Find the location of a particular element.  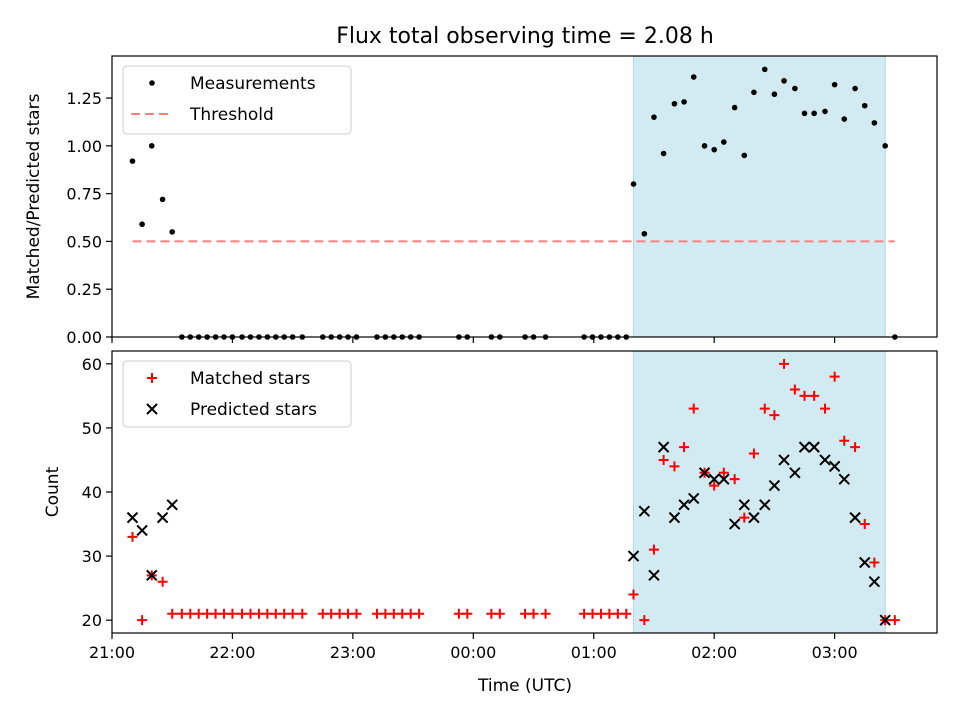

x-tick-label: 00:00 is located at coordinates (473, 652).